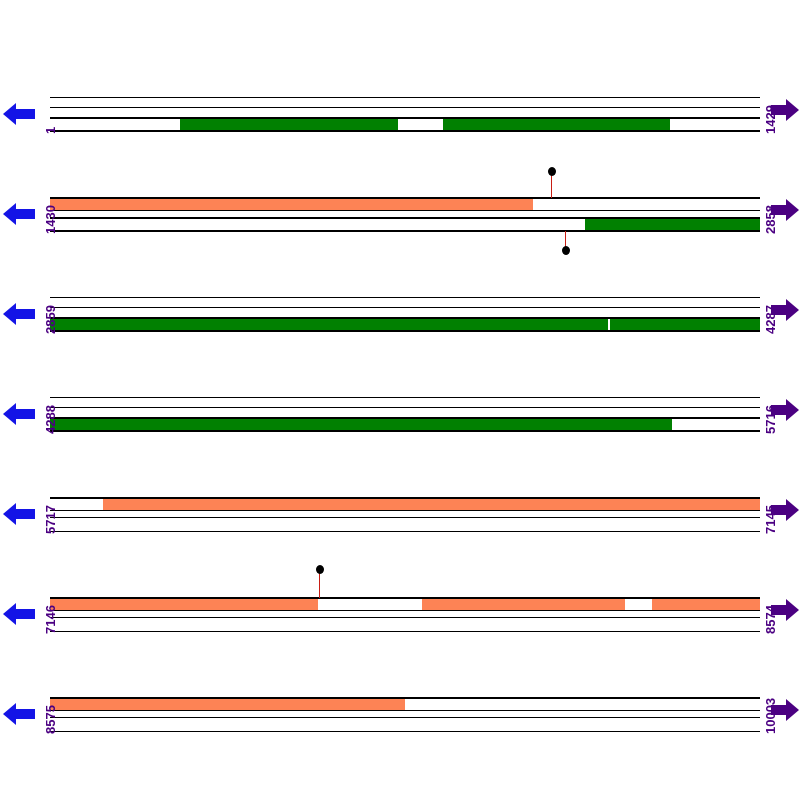 This screenshot has height=800, width=800. What do you see at coordinates (50, 519) in the screenshot?
I see `coordinate-label-start: 5717` at bounding box center [50, 519].